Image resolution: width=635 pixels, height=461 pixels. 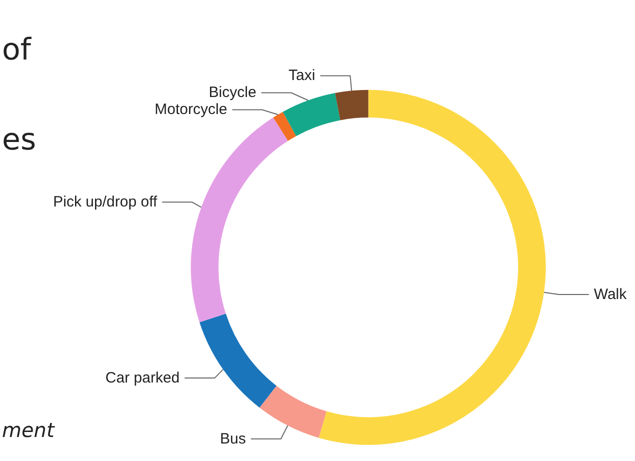 What do you see at coordinates (142, 378) in the screenshot?
I see `slice-label: Car parked` at bounding box center [142, 378].